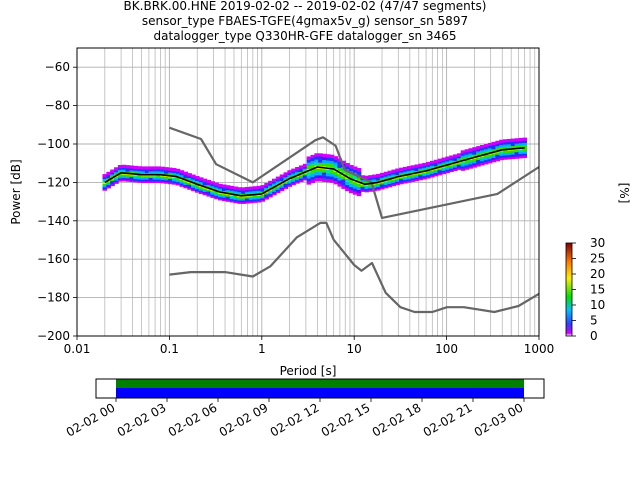  I want to click on availability-tick-label: 02-02 21, so click(448, 419).